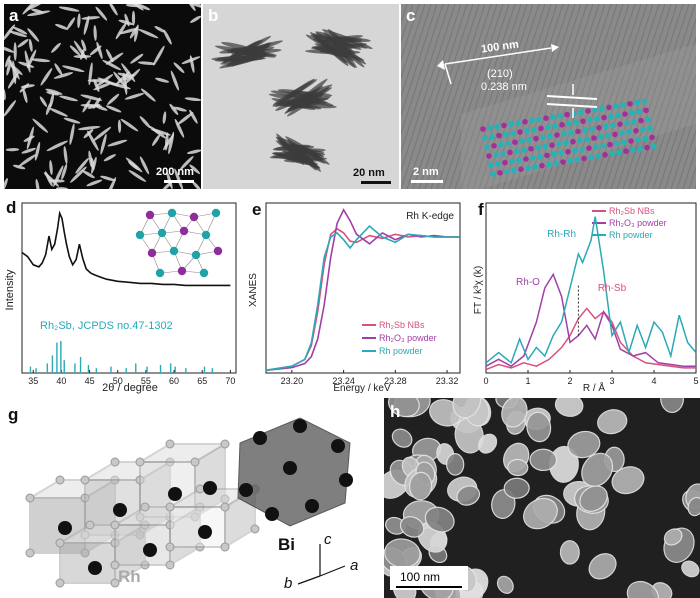 The width and height of the screenshot is (700, 598). What do you see at coordinates (376, 182) in the screenshot?
I see `scale-bar-b` at bounding box center [376, 182].